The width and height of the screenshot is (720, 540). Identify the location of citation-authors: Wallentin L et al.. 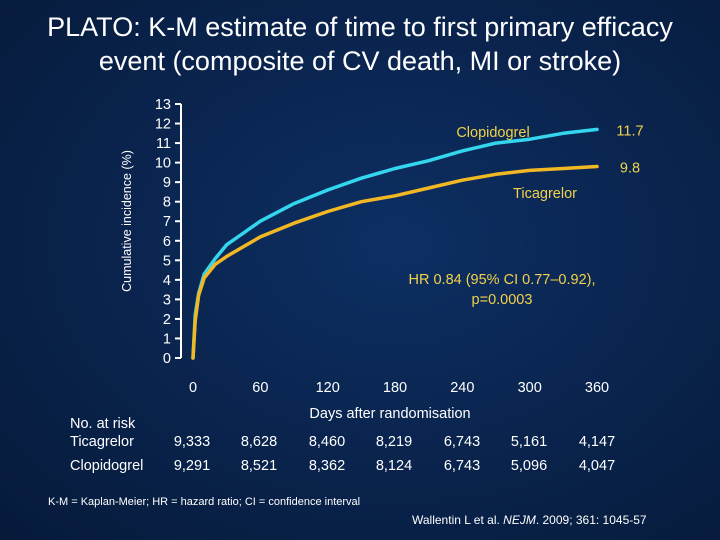
(458, 520).